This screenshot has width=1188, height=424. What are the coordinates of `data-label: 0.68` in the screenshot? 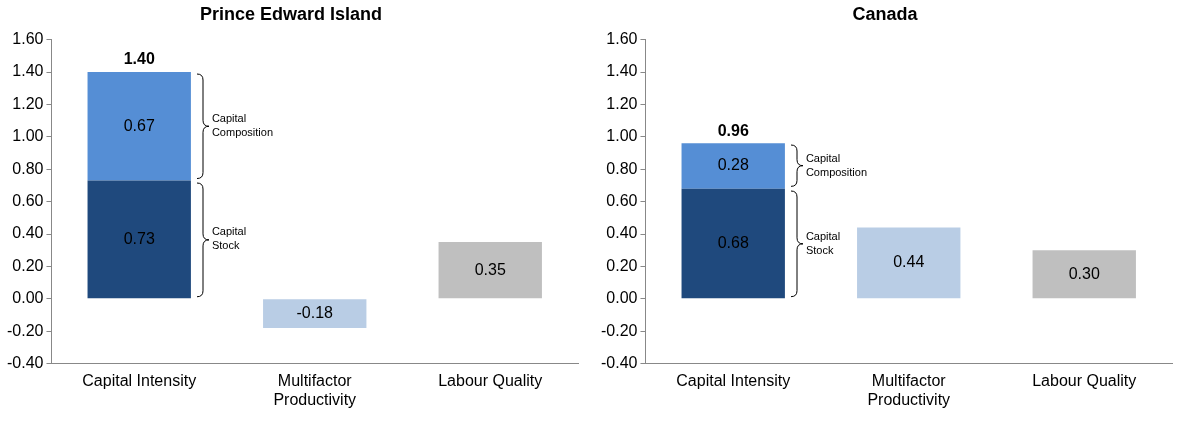 It's located at (733, 242).